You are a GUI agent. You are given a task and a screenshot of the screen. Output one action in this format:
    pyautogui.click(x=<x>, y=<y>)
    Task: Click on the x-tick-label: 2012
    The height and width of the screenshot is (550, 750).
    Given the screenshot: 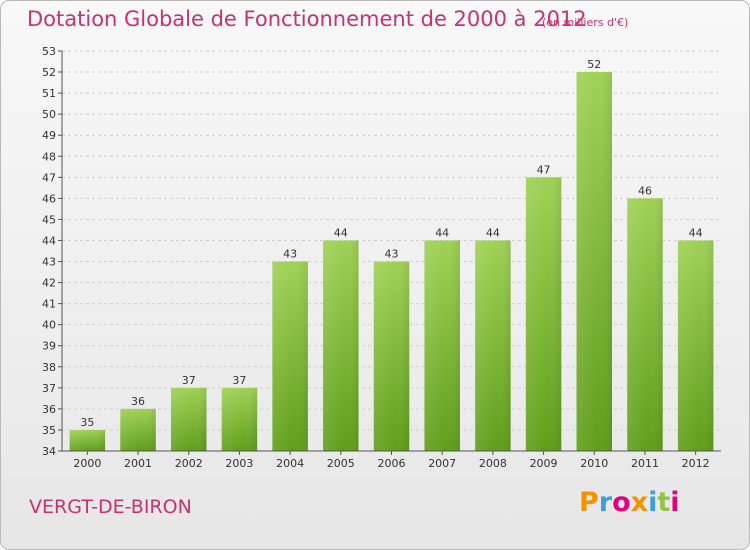 What is the action you would take?
    pyautogui.click(x=696, y=463)
    